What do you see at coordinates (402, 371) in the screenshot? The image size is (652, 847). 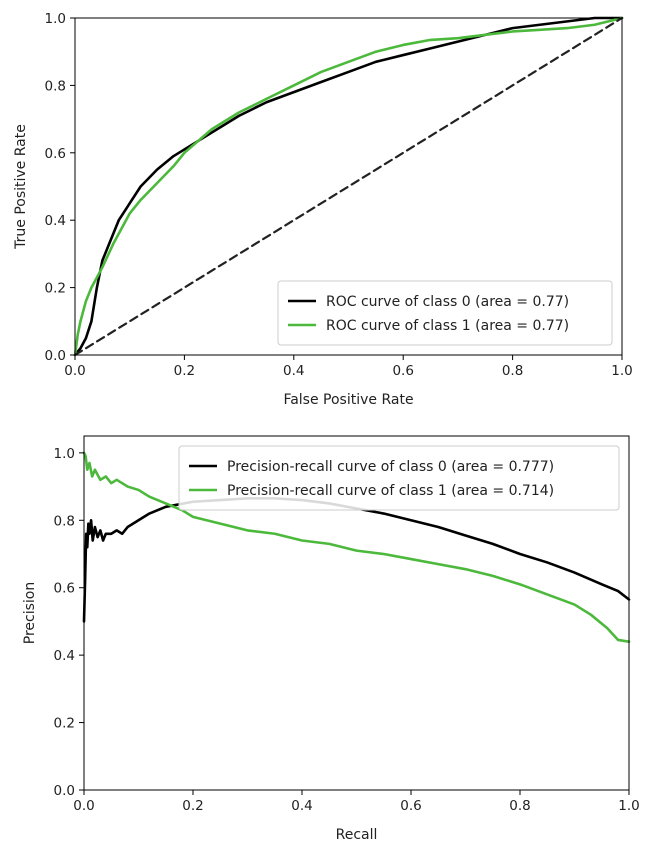 I see `roc-xtick-label: 0.6` at bounding box center [402, 371].